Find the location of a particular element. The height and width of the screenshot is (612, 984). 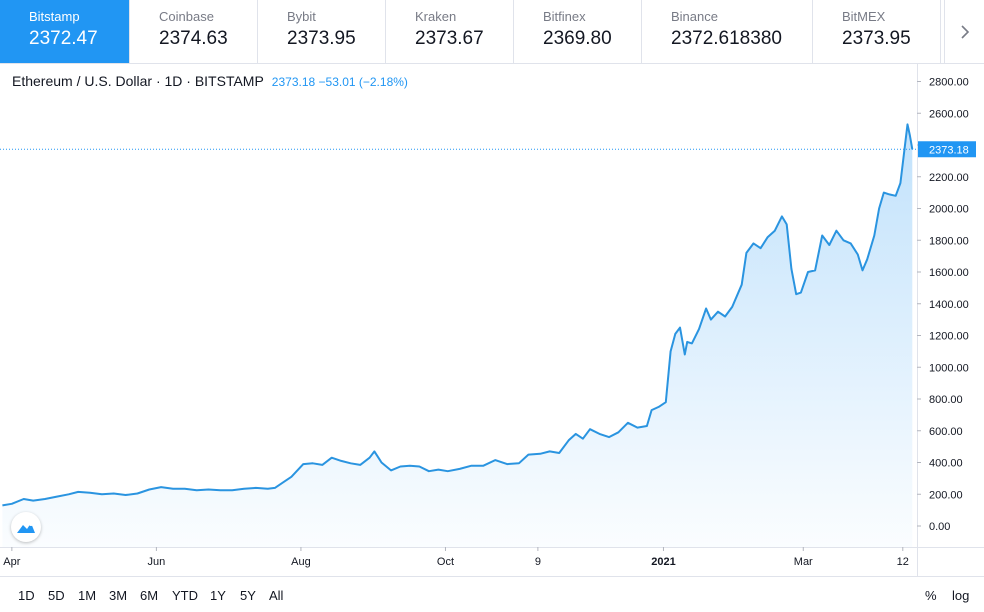

exchange-tab-bybit: Bybit 2373.95 is located at coordinates (322, 31).